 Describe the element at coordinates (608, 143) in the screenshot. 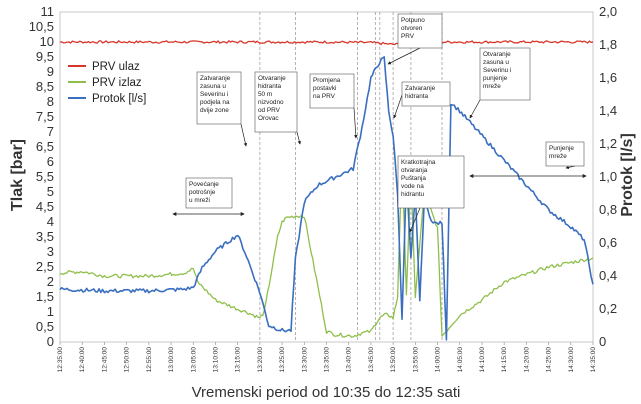

I see `y-right-tick-label: 1,2` at that location.